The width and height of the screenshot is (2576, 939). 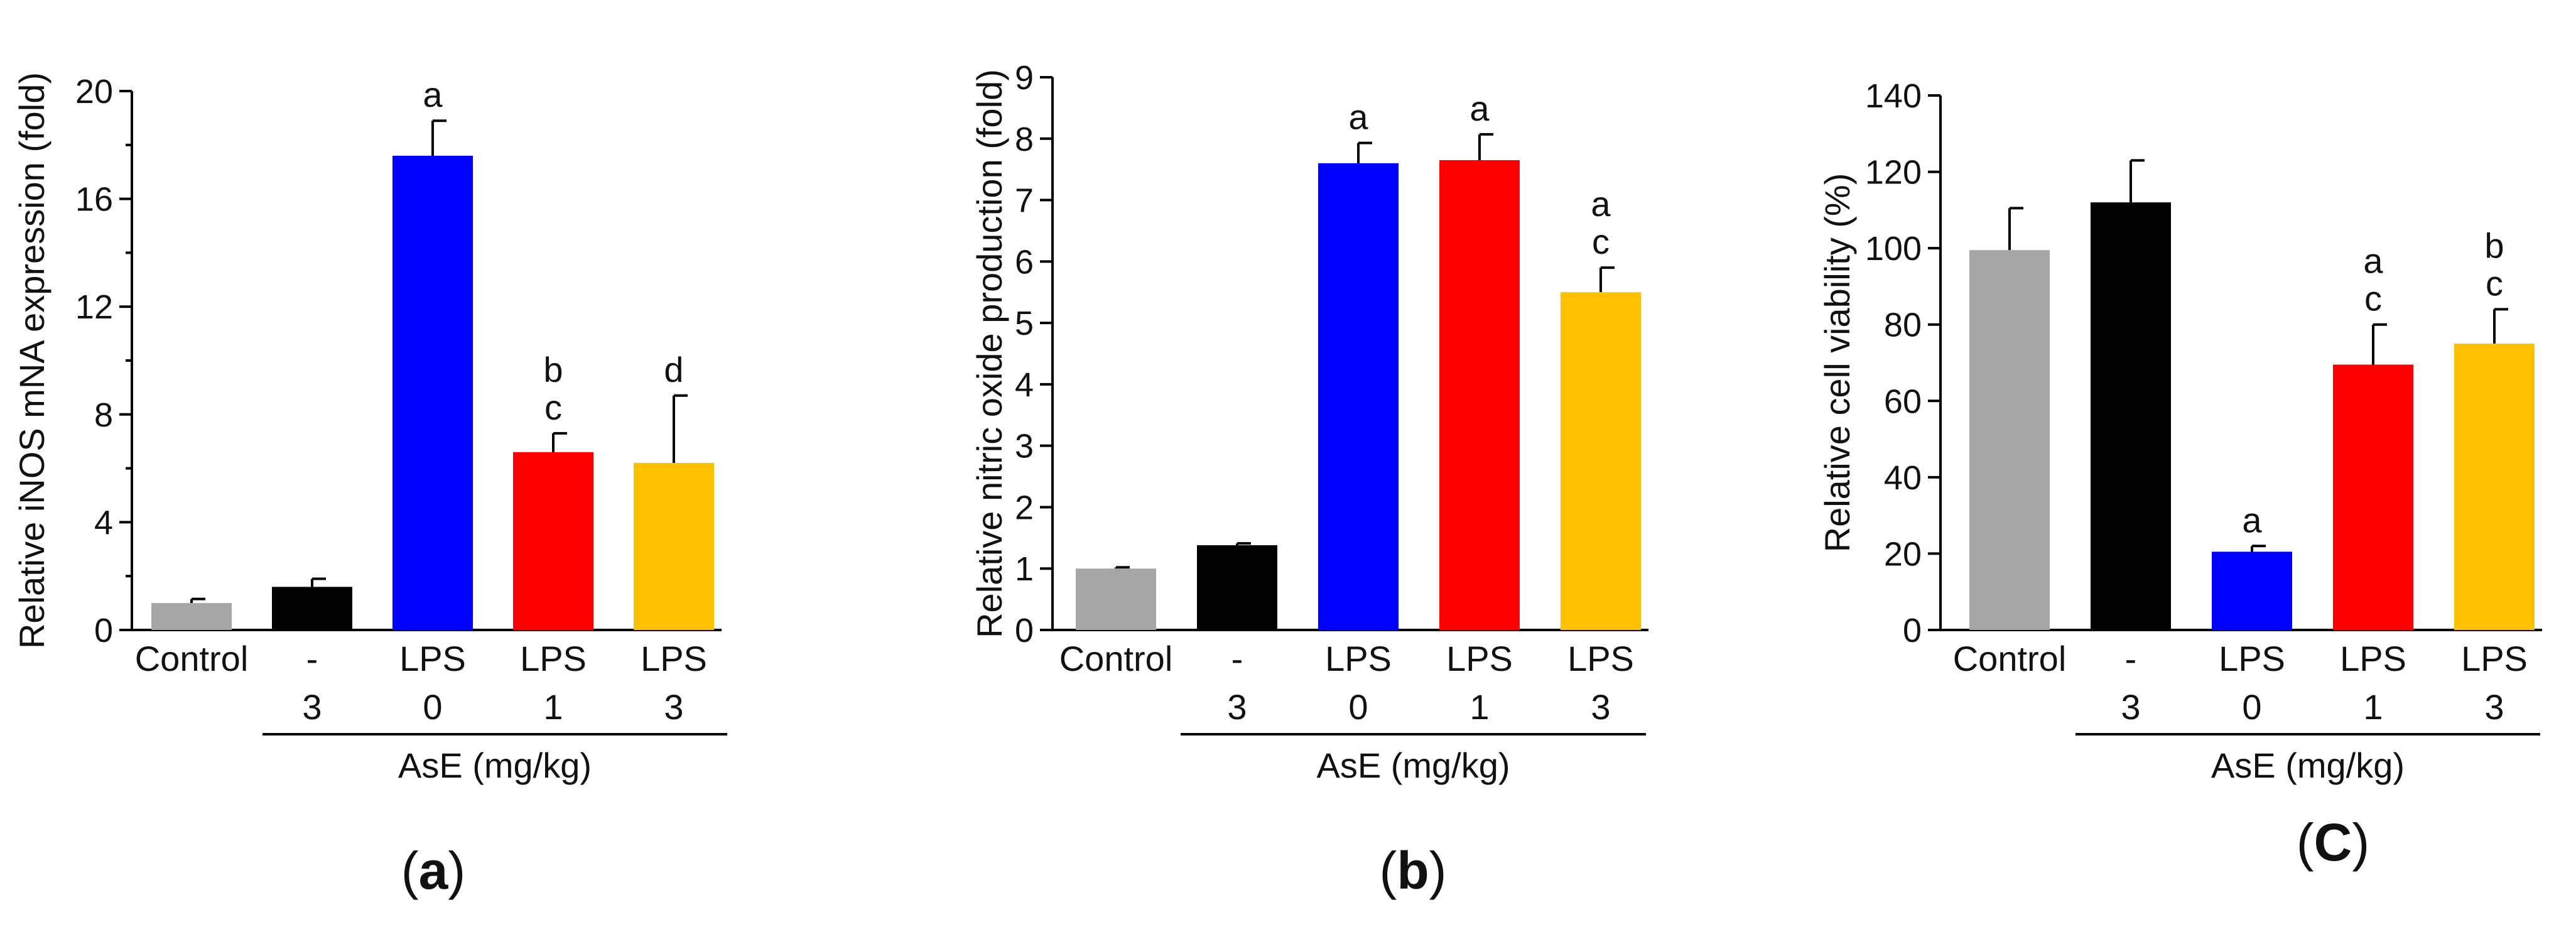 What do you see at coordinates (1903, 325) in the screenshot?
I see `y-tick-label: 80` at bounding box center [1903, 325].